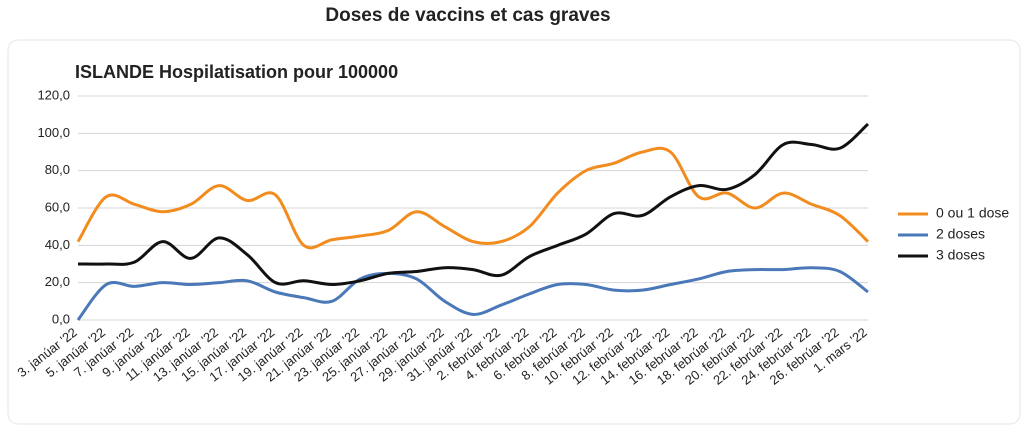  What do you see at coordinates (57, 169) in the screenshot?
I see `y-tick-label: 80,0` at bounding box center [57, 169].